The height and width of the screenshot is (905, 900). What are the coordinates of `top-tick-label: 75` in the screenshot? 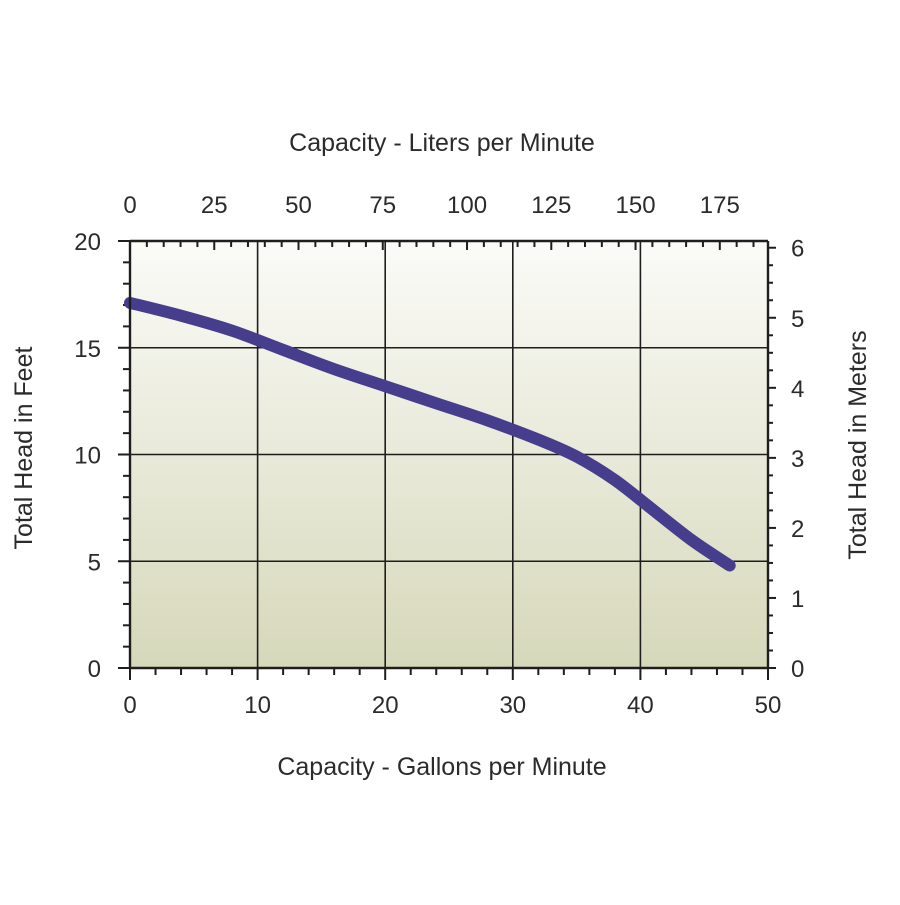 It's located at (382, 205).